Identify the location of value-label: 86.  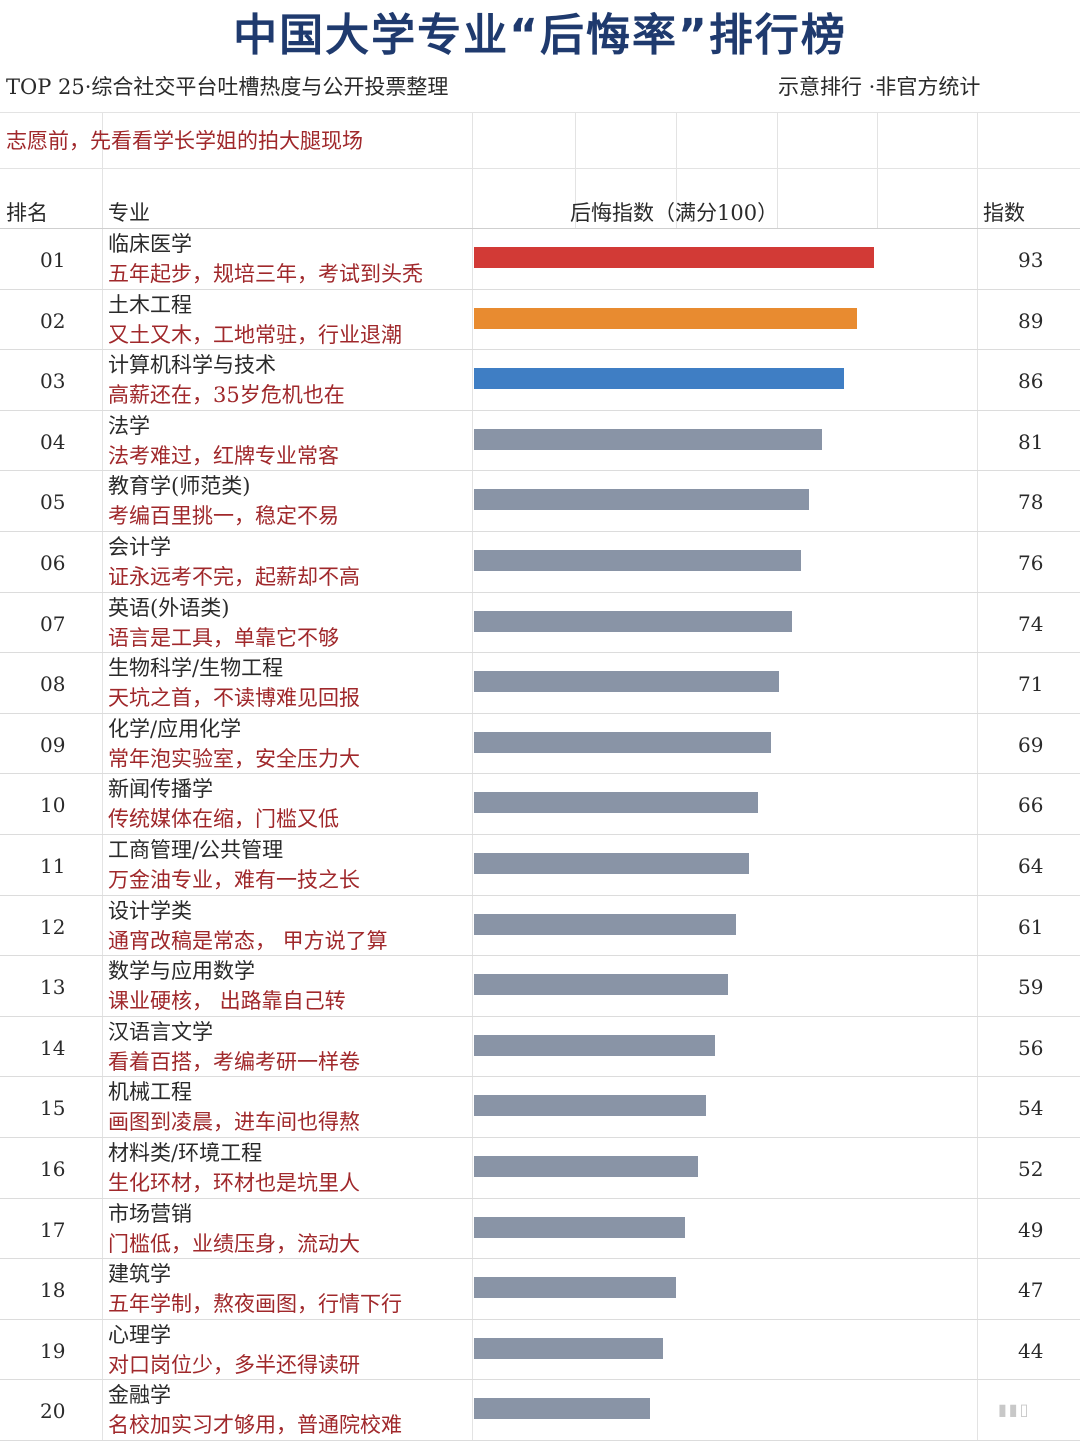
(1031, 381).